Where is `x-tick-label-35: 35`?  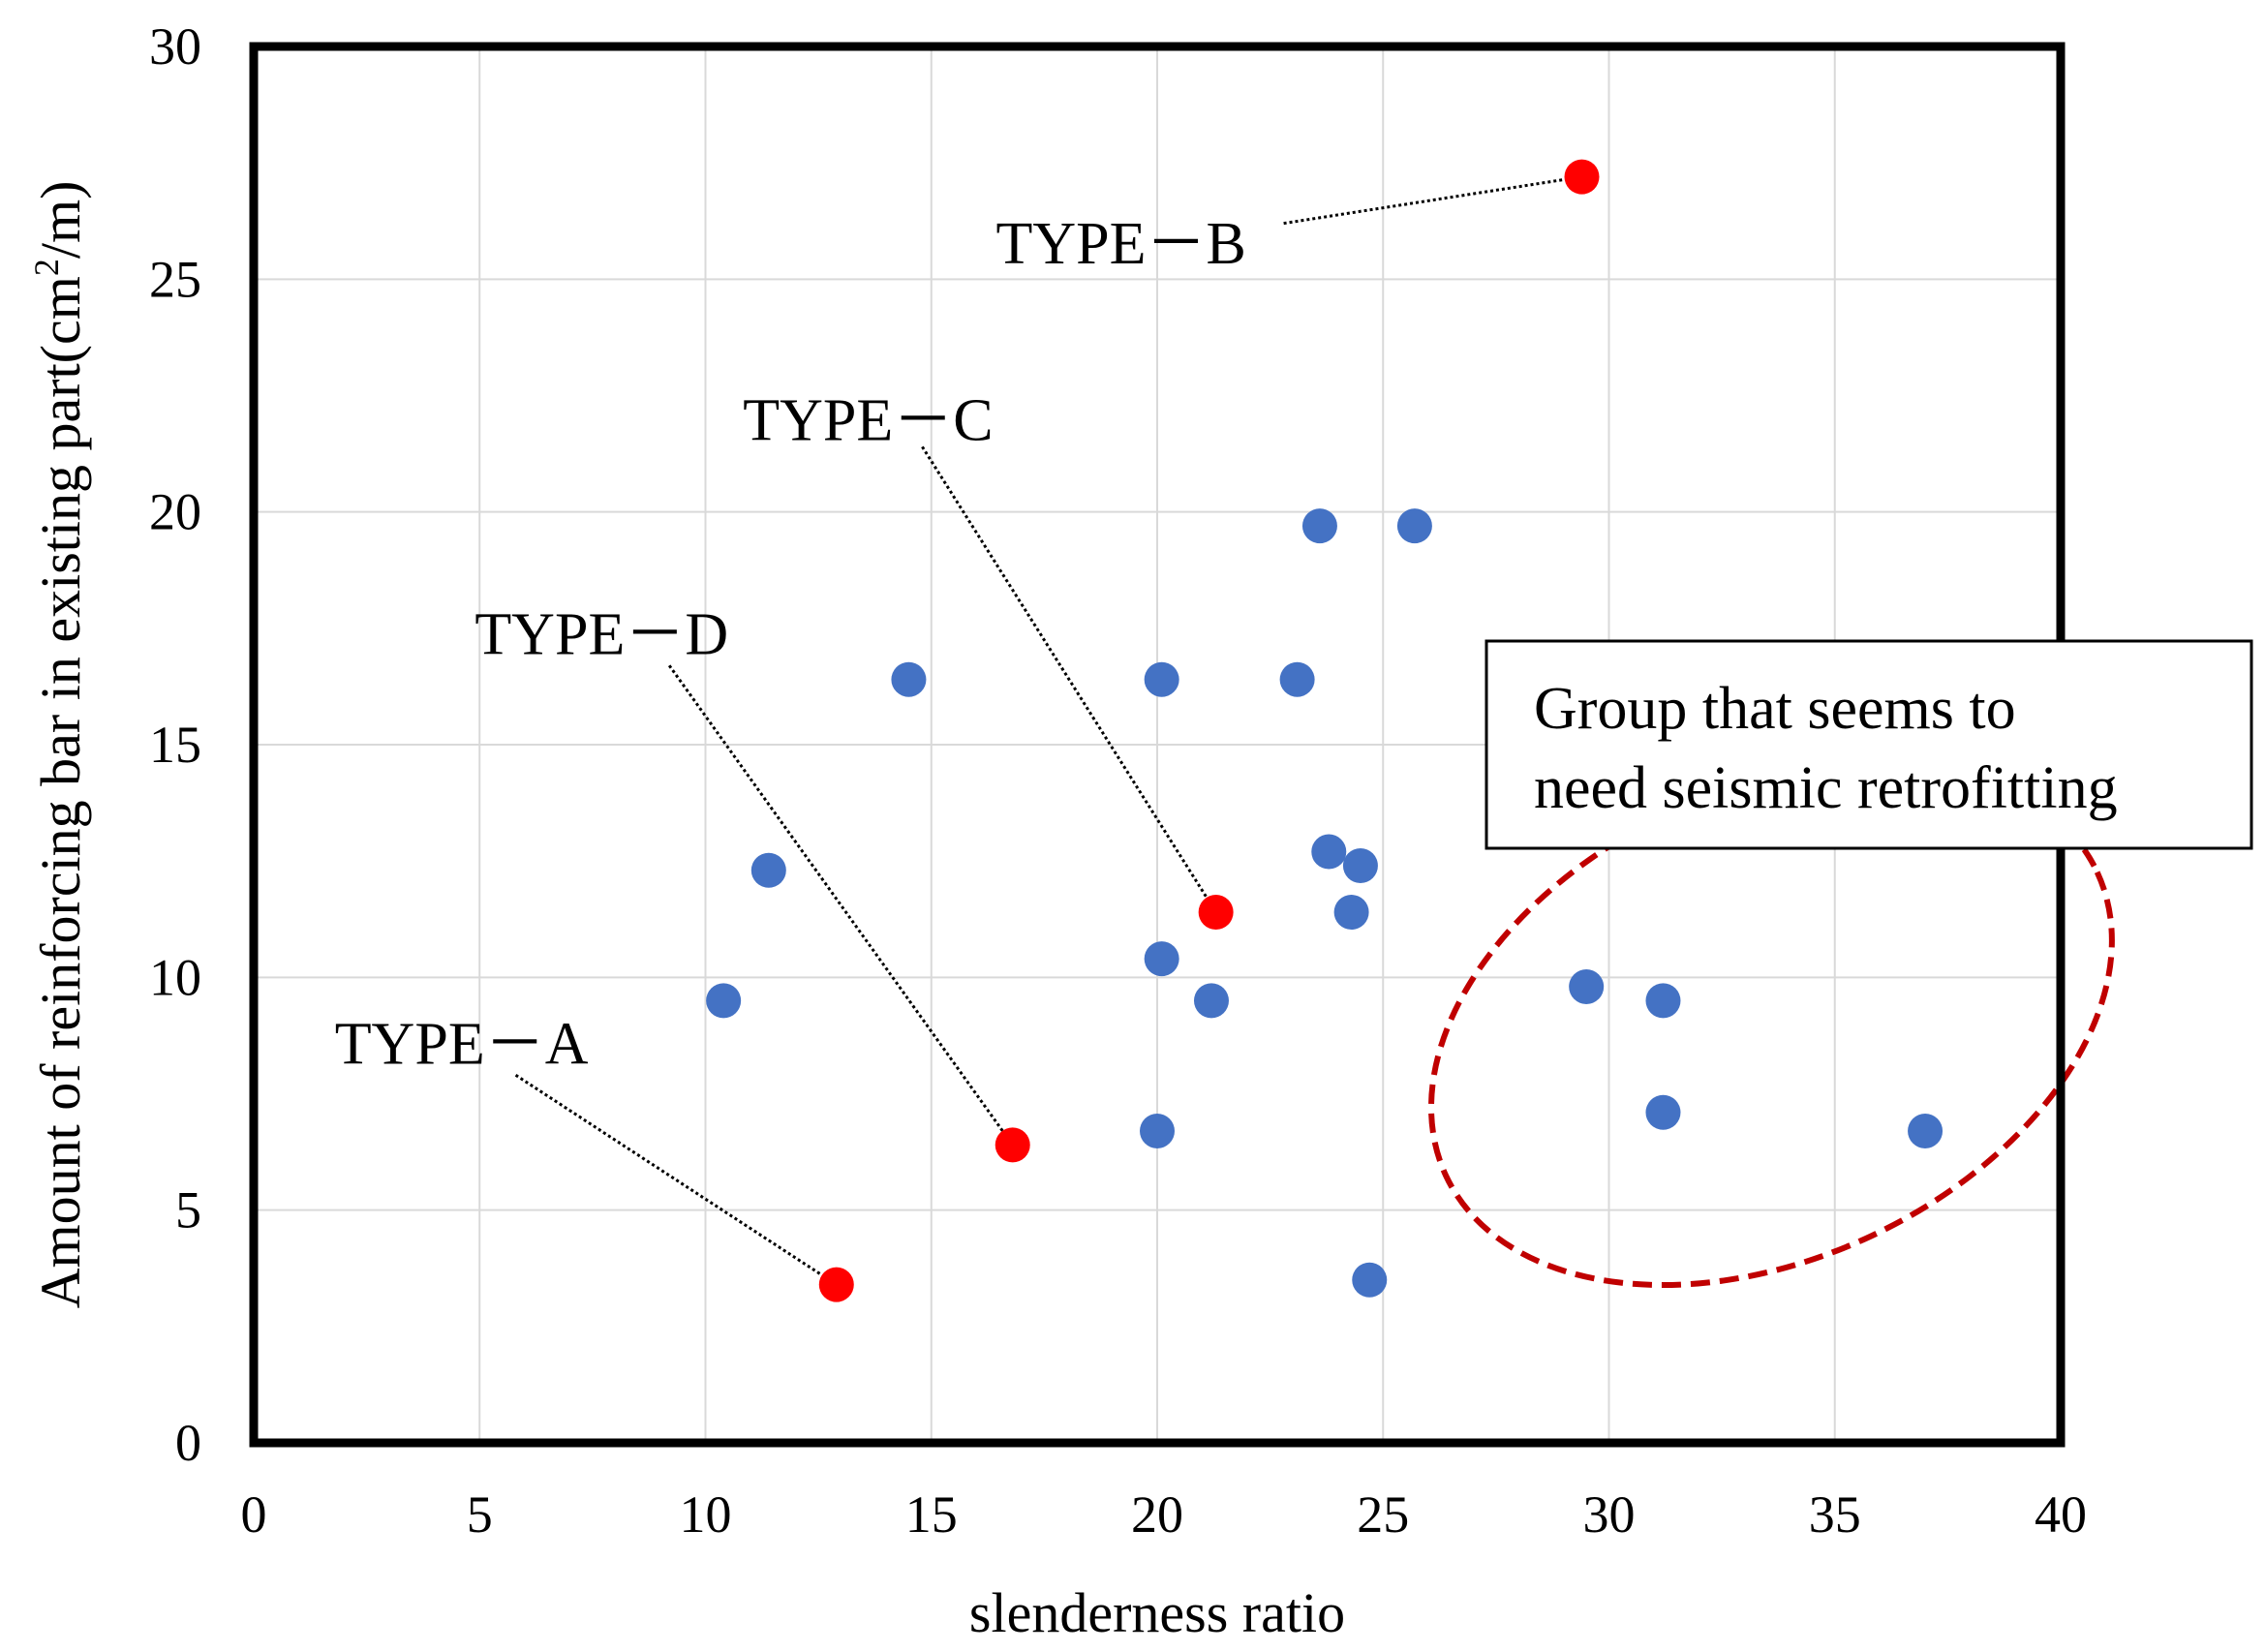 x-tick-label-35: 35 is located at coordinates (1835, 1514).